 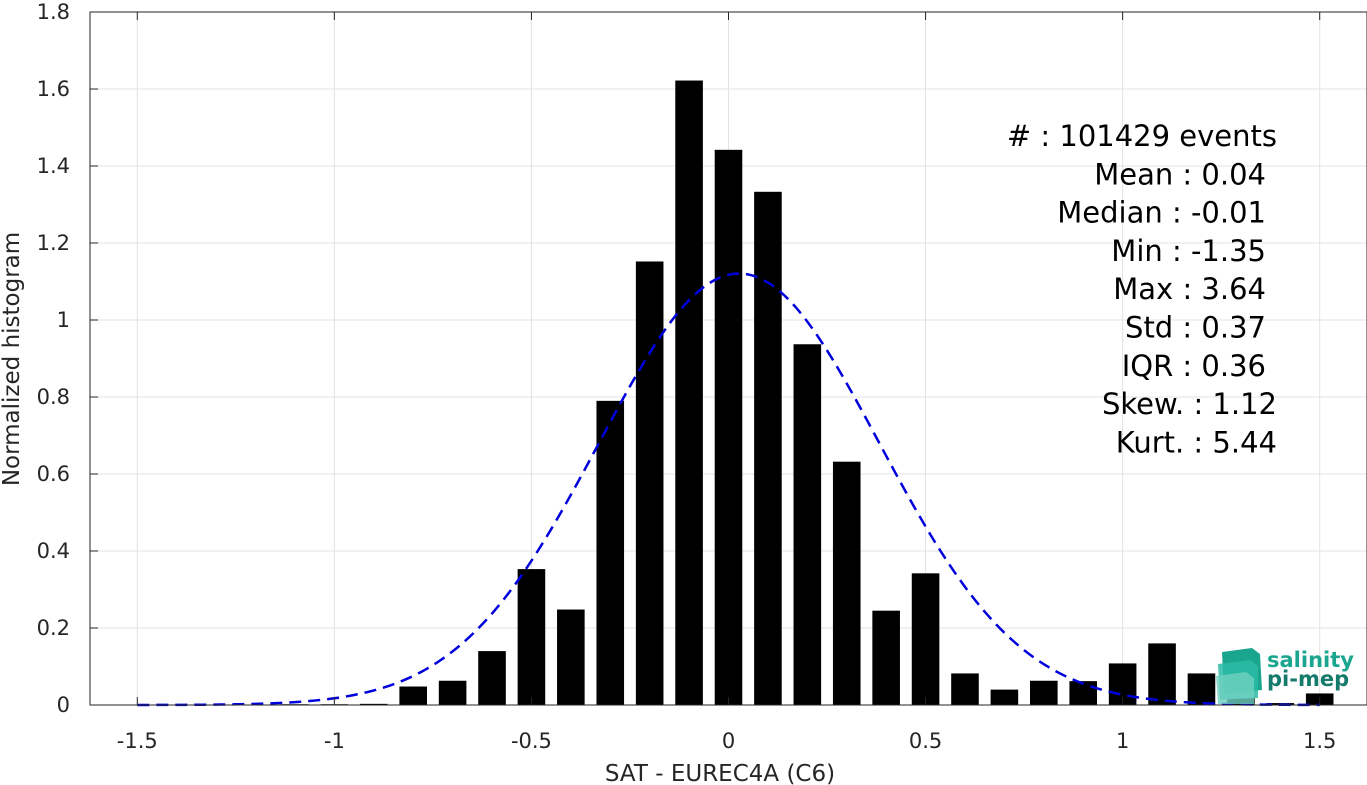 I want to click on y-tick-label: 0.8, so click(x=53, y=397).